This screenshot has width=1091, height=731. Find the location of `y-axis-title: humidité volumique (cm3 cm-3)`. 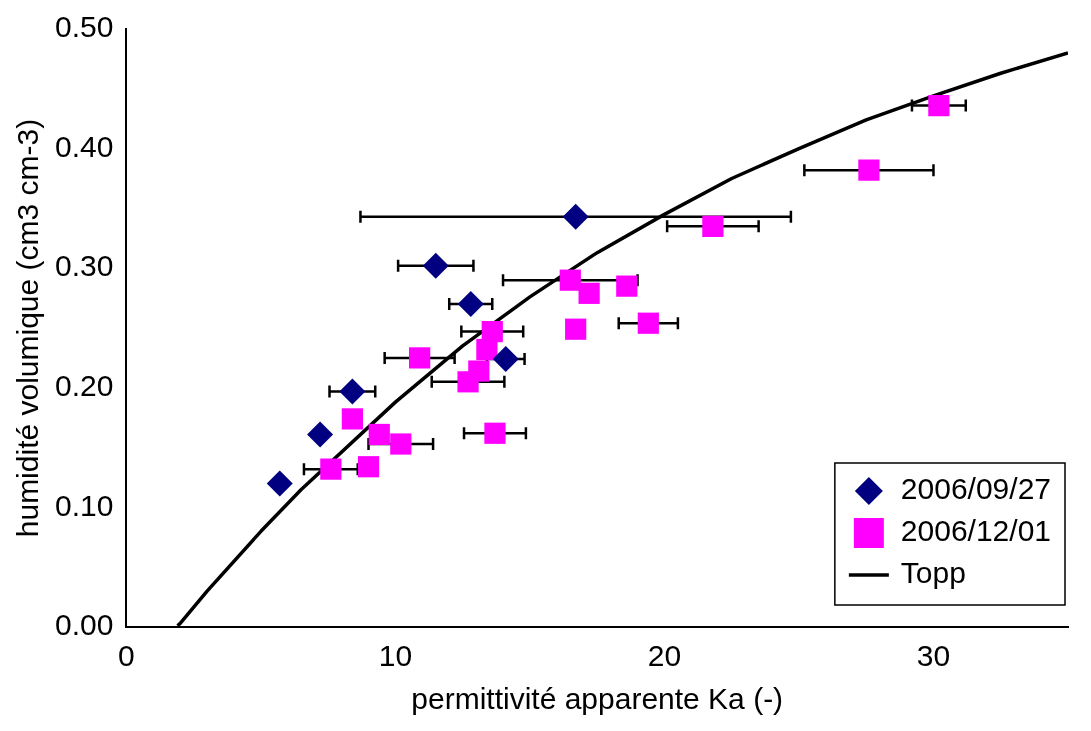

y-axis-title: humidité volumique (cm3 cm-3) is located at coordinates (28, 328).